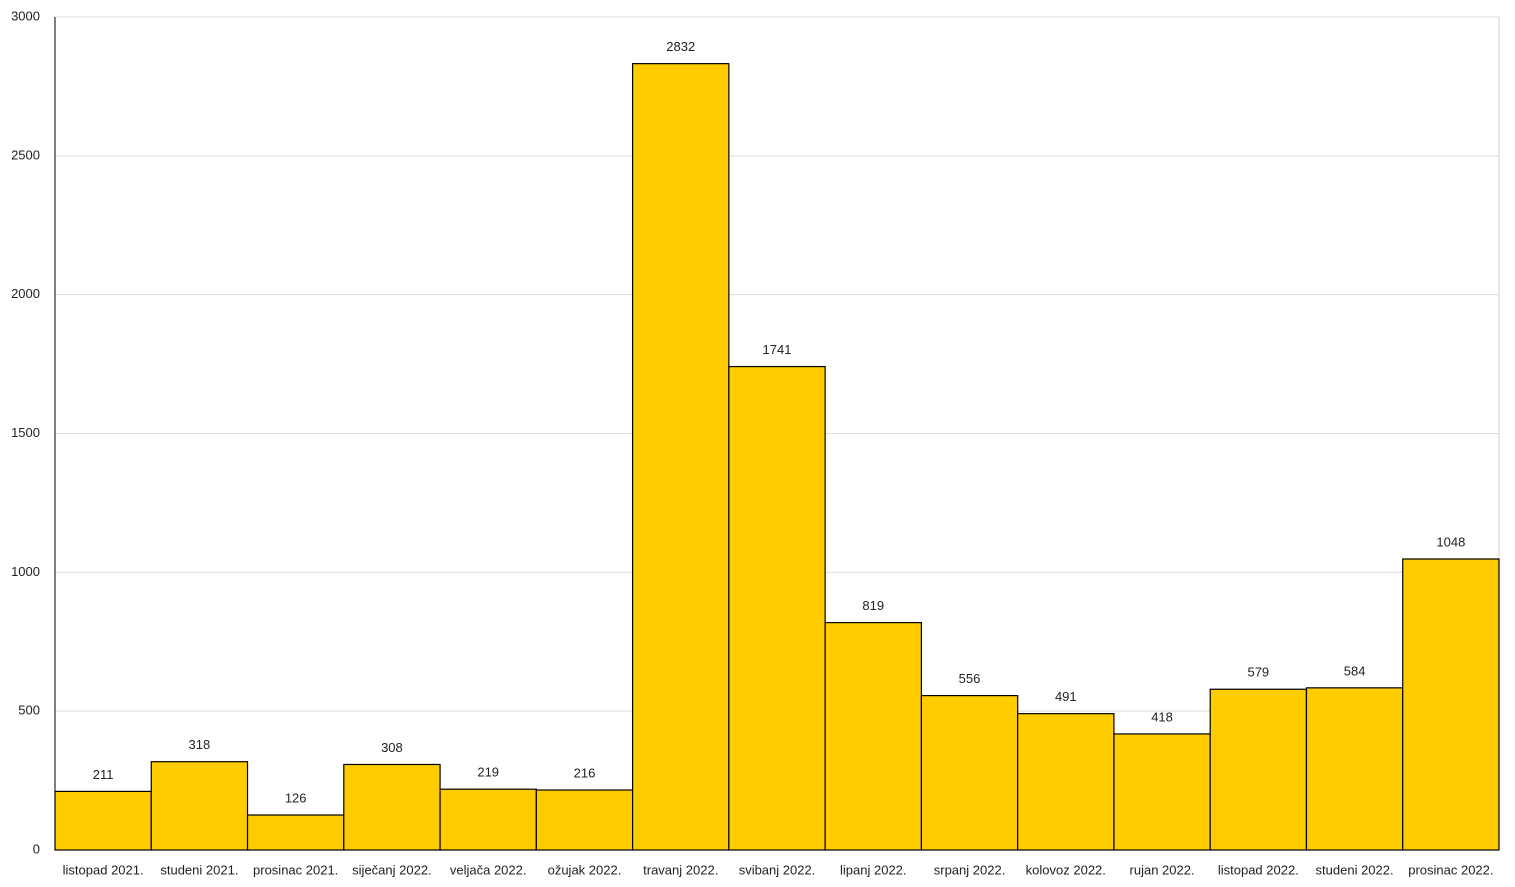 This screenshot has width=1515, height=887. Describe the element at coordinates (777, 869) in the screenshot. I see `x-tick-label: svibanj 2022.` at that location.